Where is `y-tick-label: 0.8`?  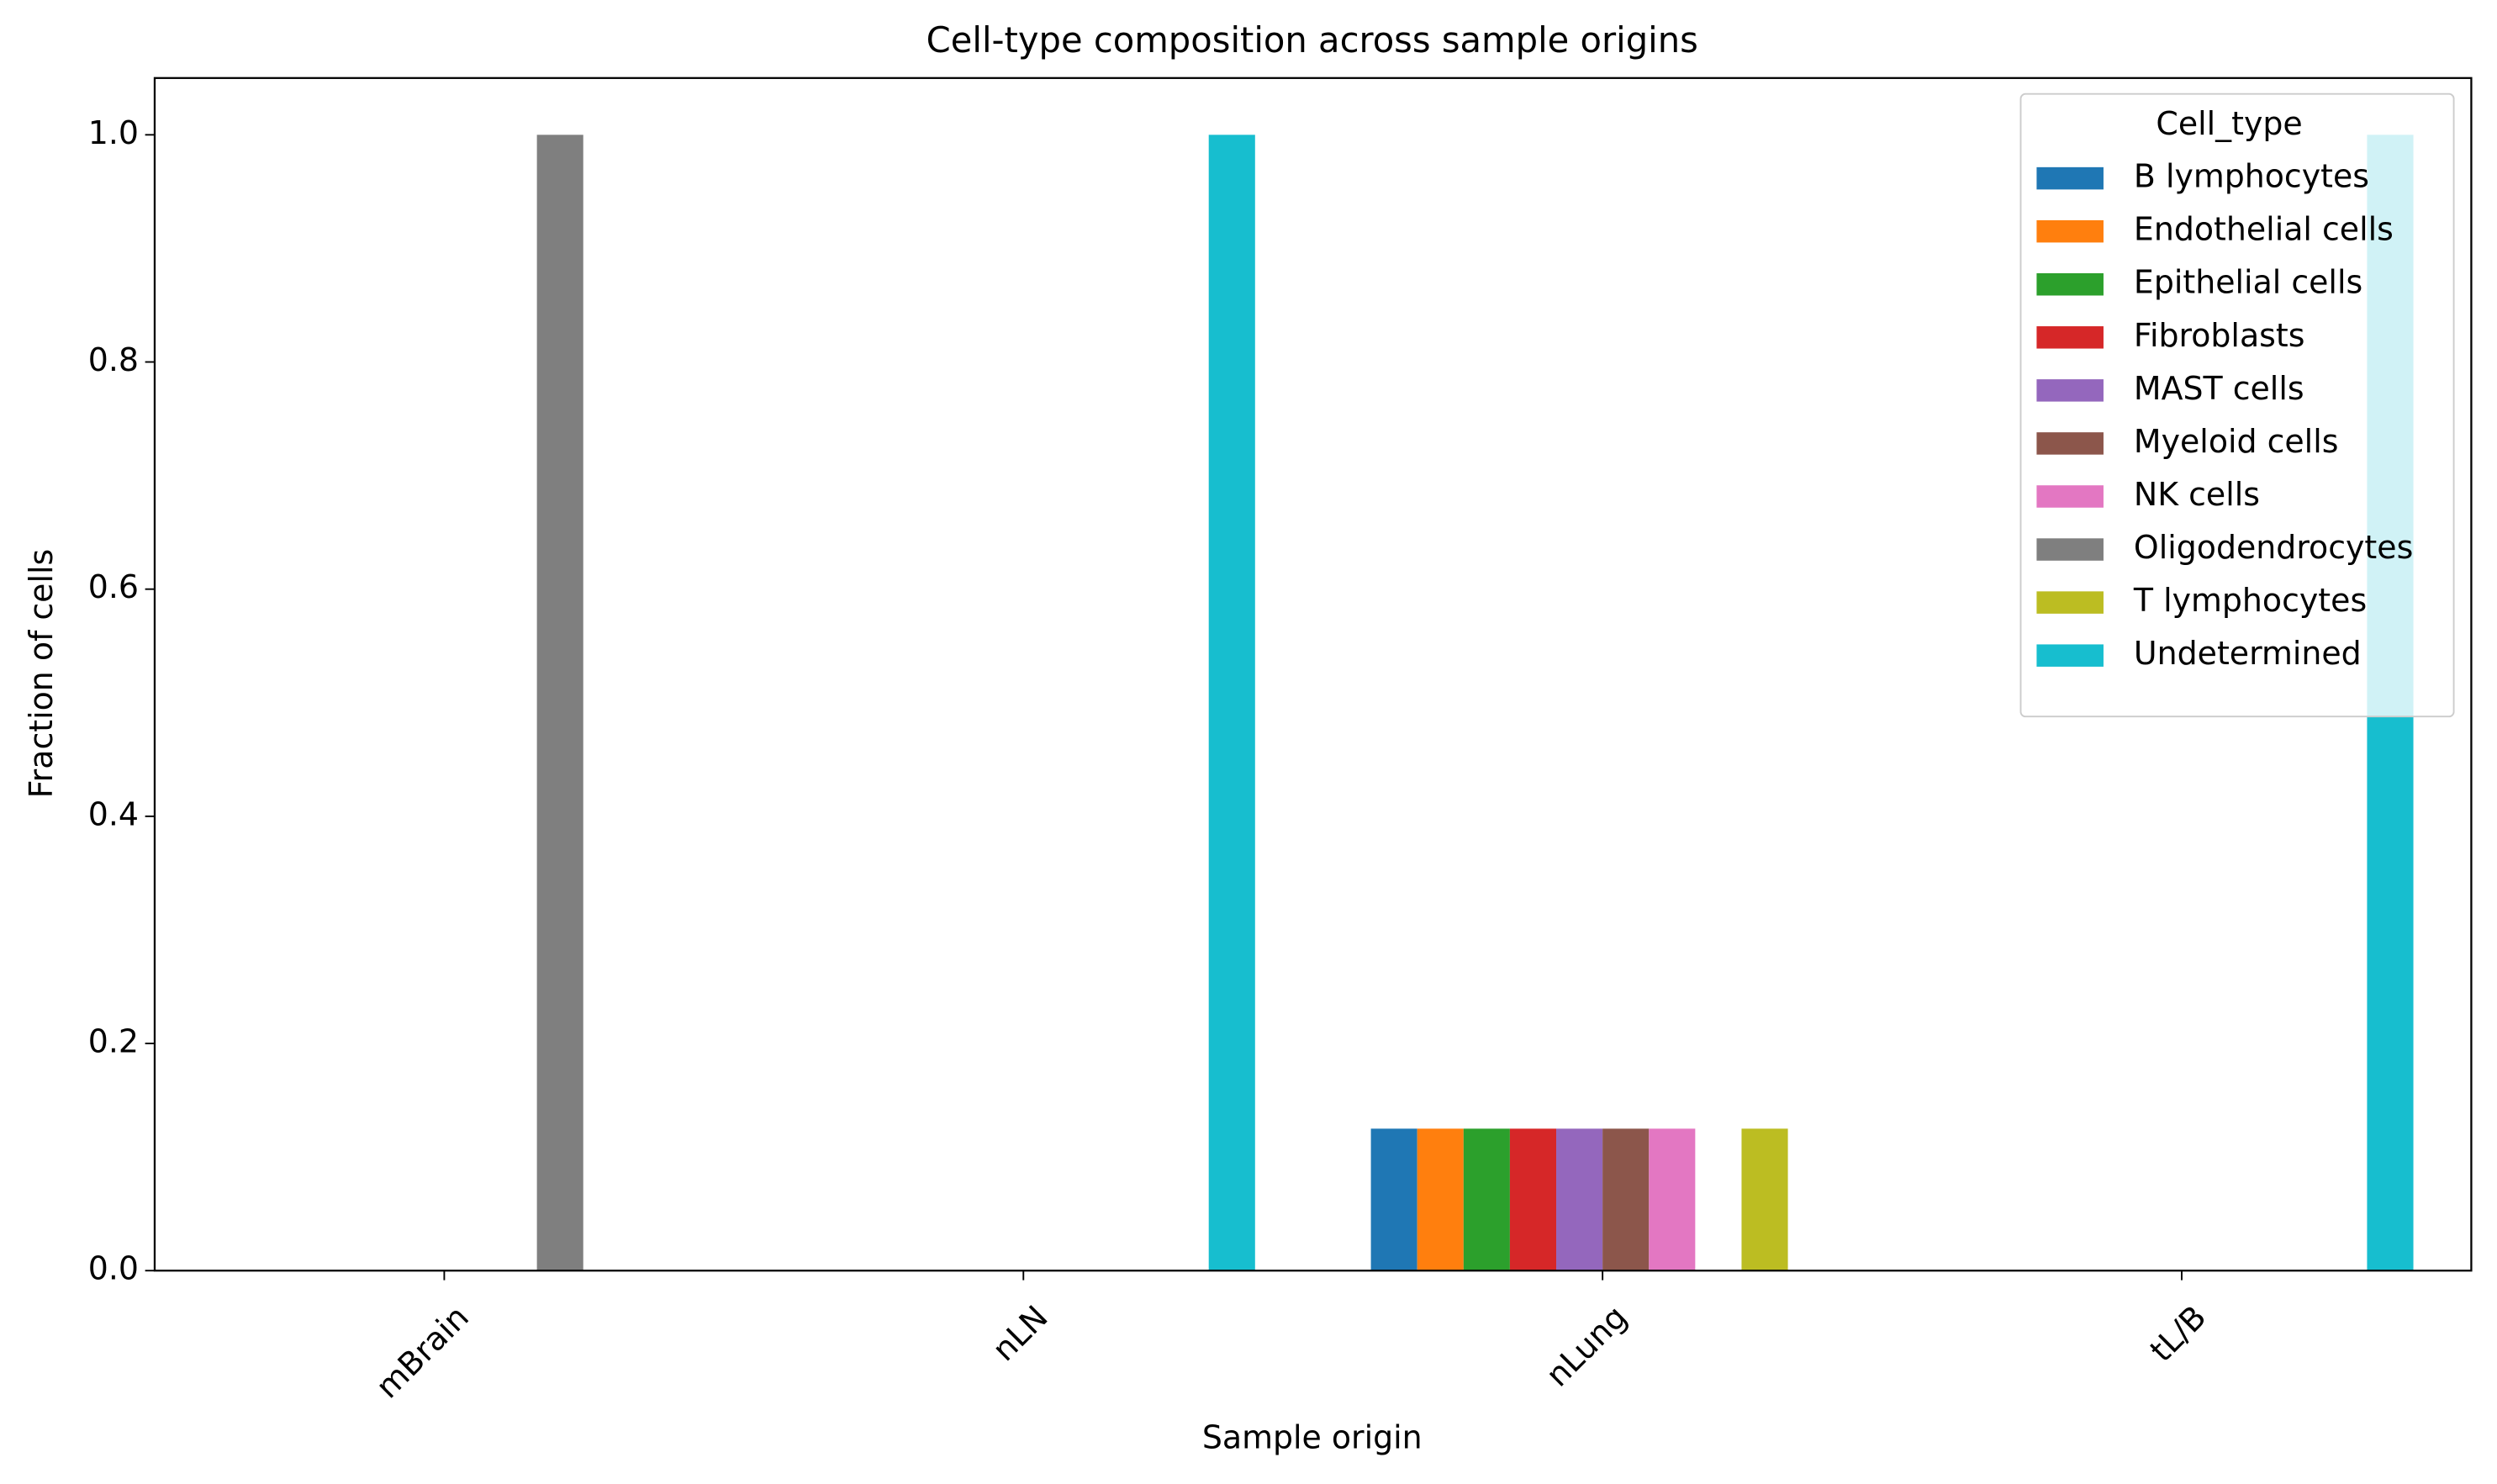 y-tick-label: 0.8 is located at coordinates (113, 359).